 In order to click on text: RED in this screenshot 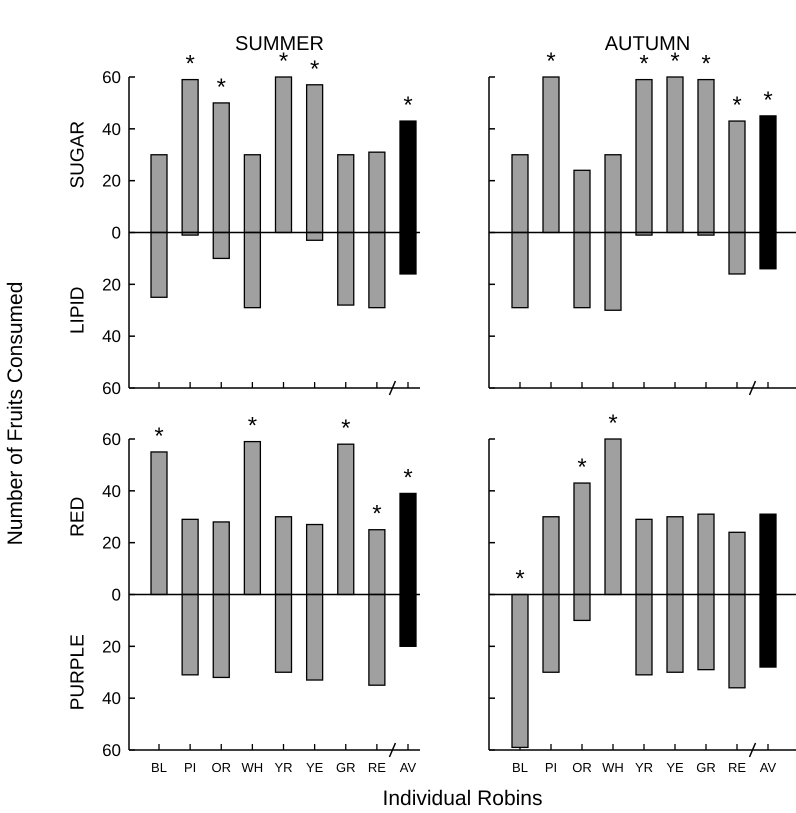, I will do `click(78, 516)`.